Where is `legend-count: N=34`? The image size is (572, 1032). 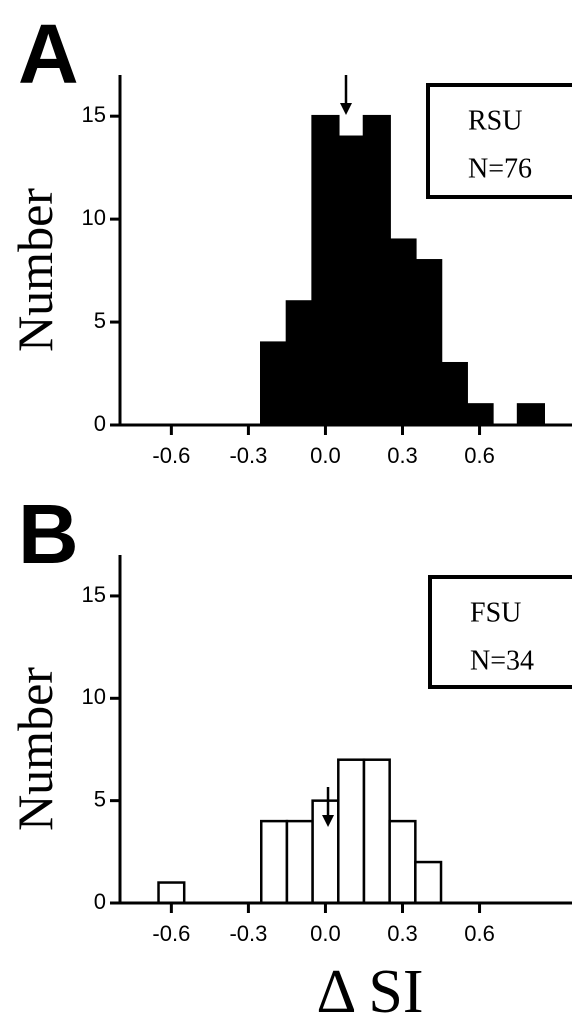
legend-count: N=34 is located at coordinates (502, 660).